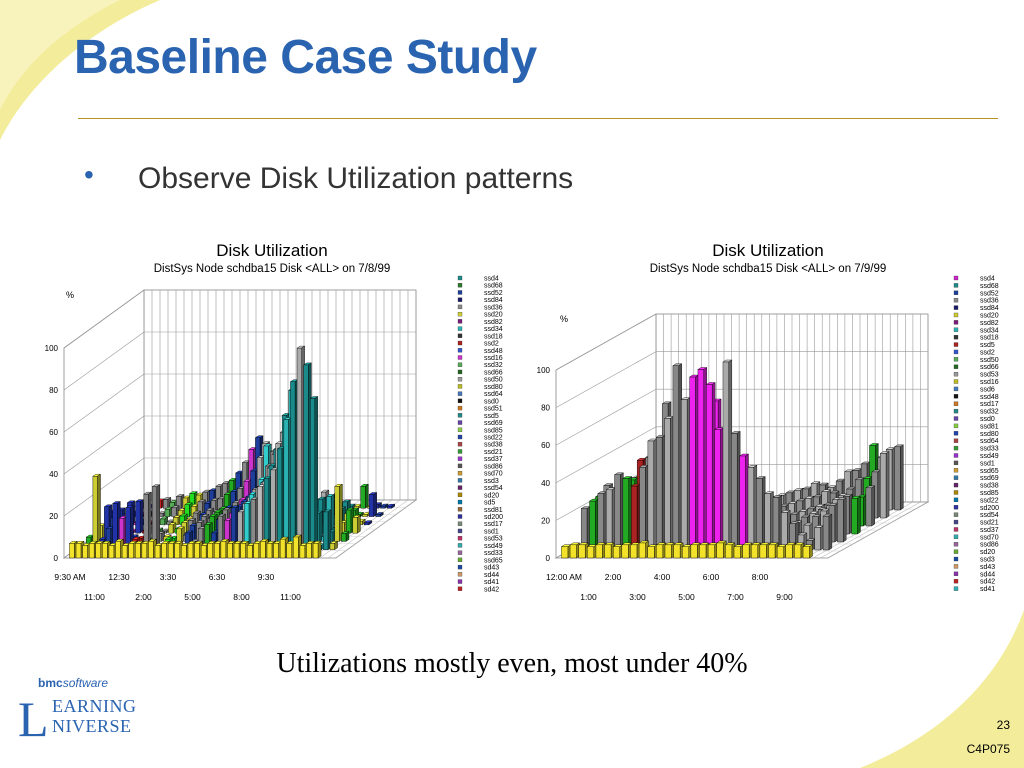 The height and width of the screenshot is (768, 1024). What do you see at coordinates (493, 315) in the screenshot?
I see `legend-label: ssd20` at bounding box center [493, 315].